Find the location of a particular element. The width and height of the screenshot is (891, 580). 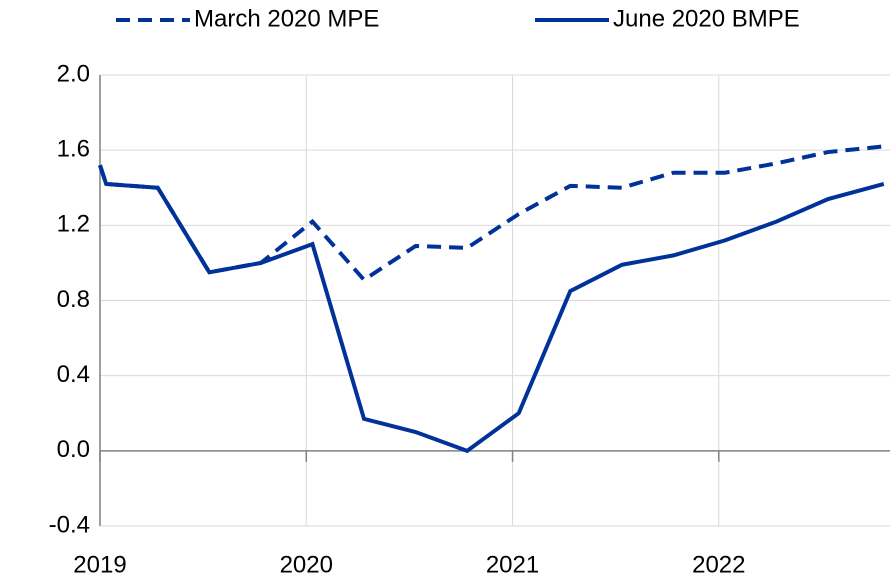

y-tick-label: 0.0 is located at coordinates (73, 449).